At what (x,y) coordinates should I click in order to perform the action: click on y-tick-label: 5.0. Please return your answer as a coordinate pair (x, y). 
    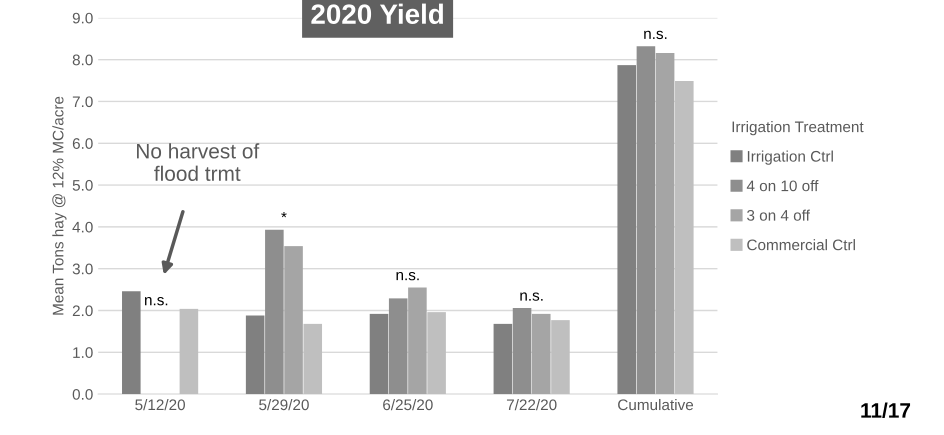
    Looking at the image, I should click on (82, 185).